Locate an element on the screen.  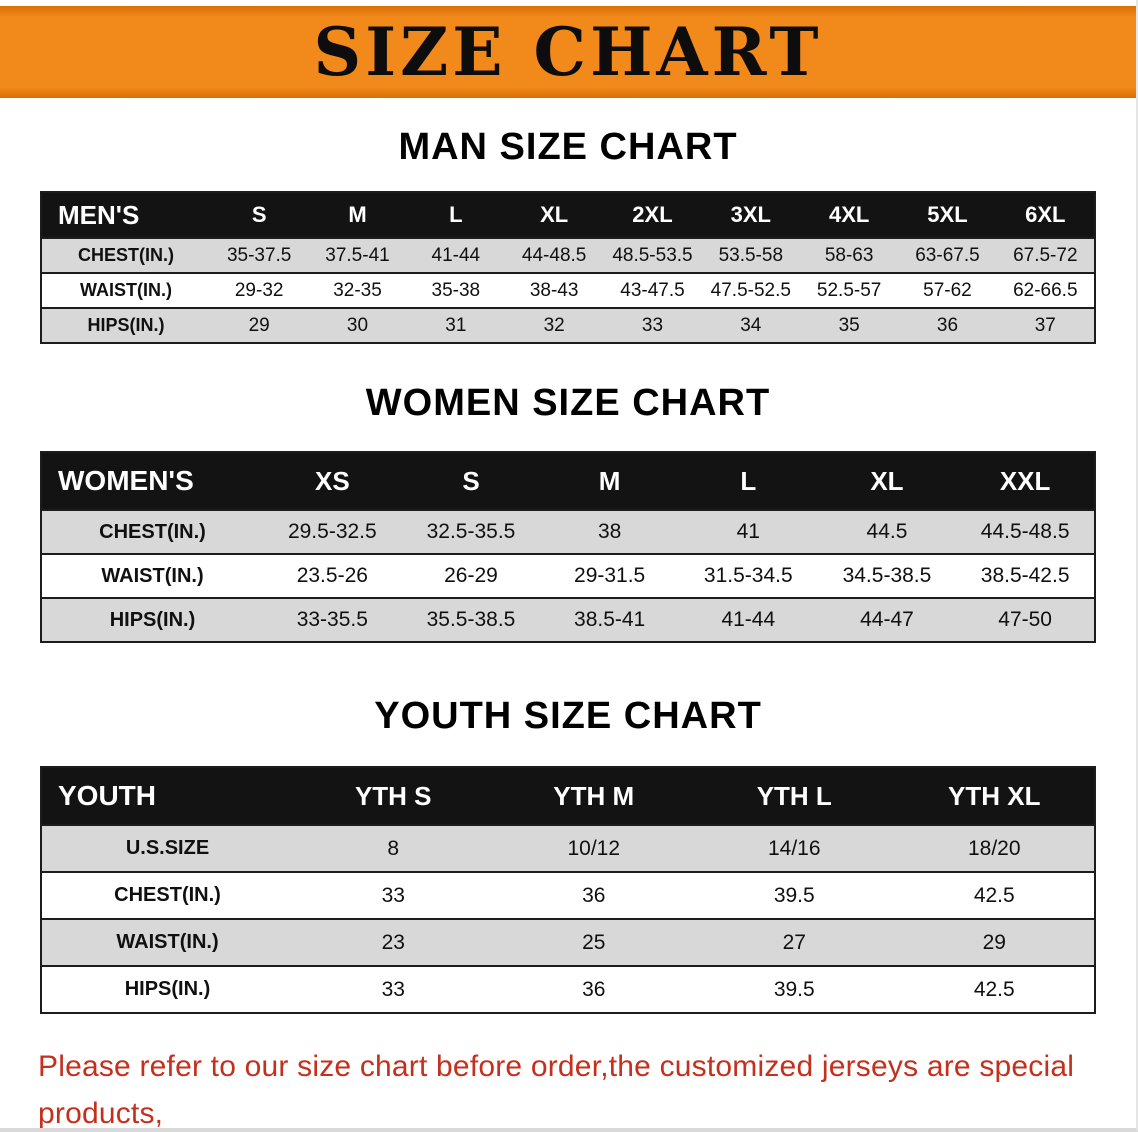
table-row: HIPS(IN.) 29 30 31 32 33 34 35 36 37 is located at coordinates (568, 325).